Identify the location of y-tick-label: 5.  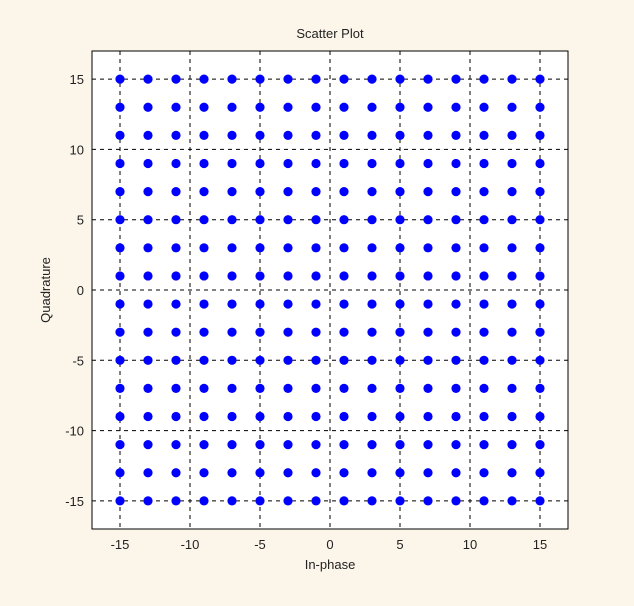
(80, 220).